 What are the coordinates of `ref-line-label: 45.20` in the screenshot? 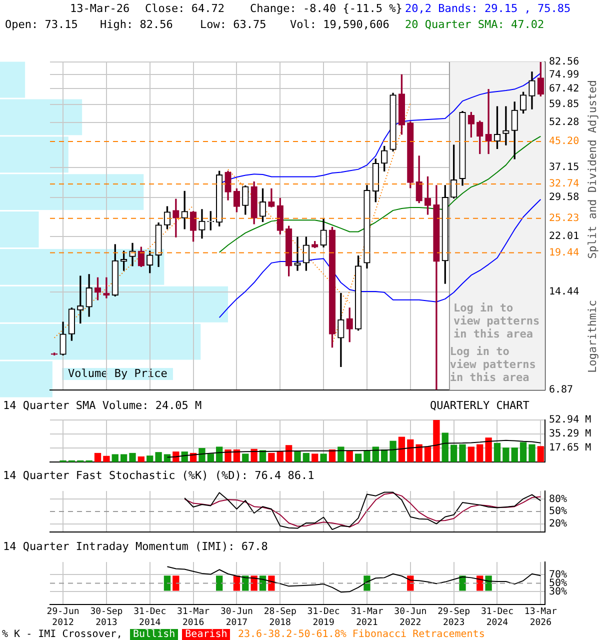 It's located at (564, 142).